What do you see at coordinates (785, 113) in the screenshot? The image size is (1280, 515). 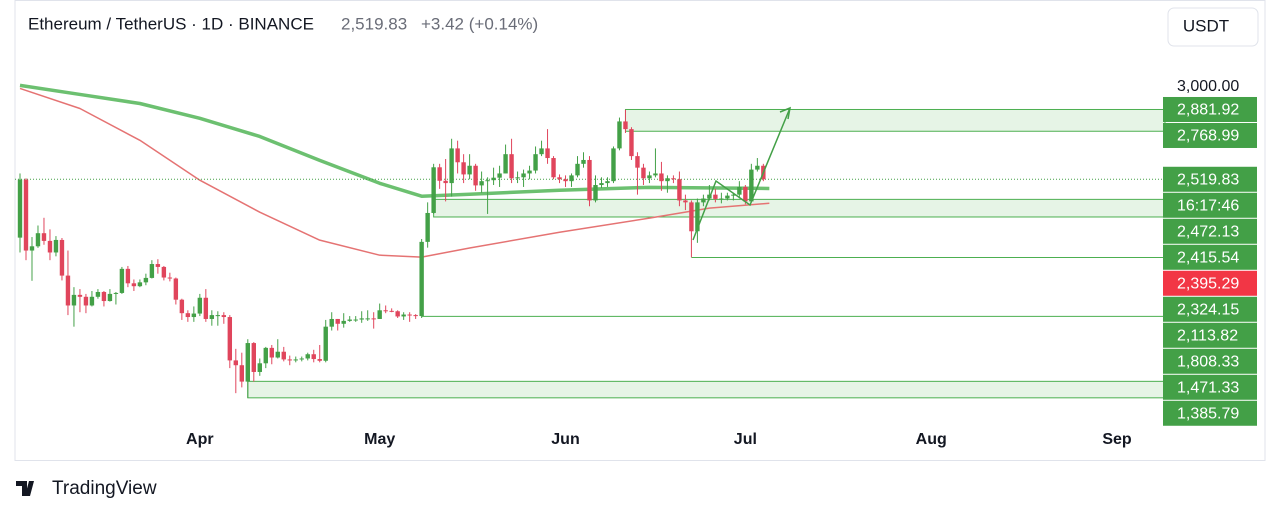 I see `arrow-head` at bounding box center [785, 113].